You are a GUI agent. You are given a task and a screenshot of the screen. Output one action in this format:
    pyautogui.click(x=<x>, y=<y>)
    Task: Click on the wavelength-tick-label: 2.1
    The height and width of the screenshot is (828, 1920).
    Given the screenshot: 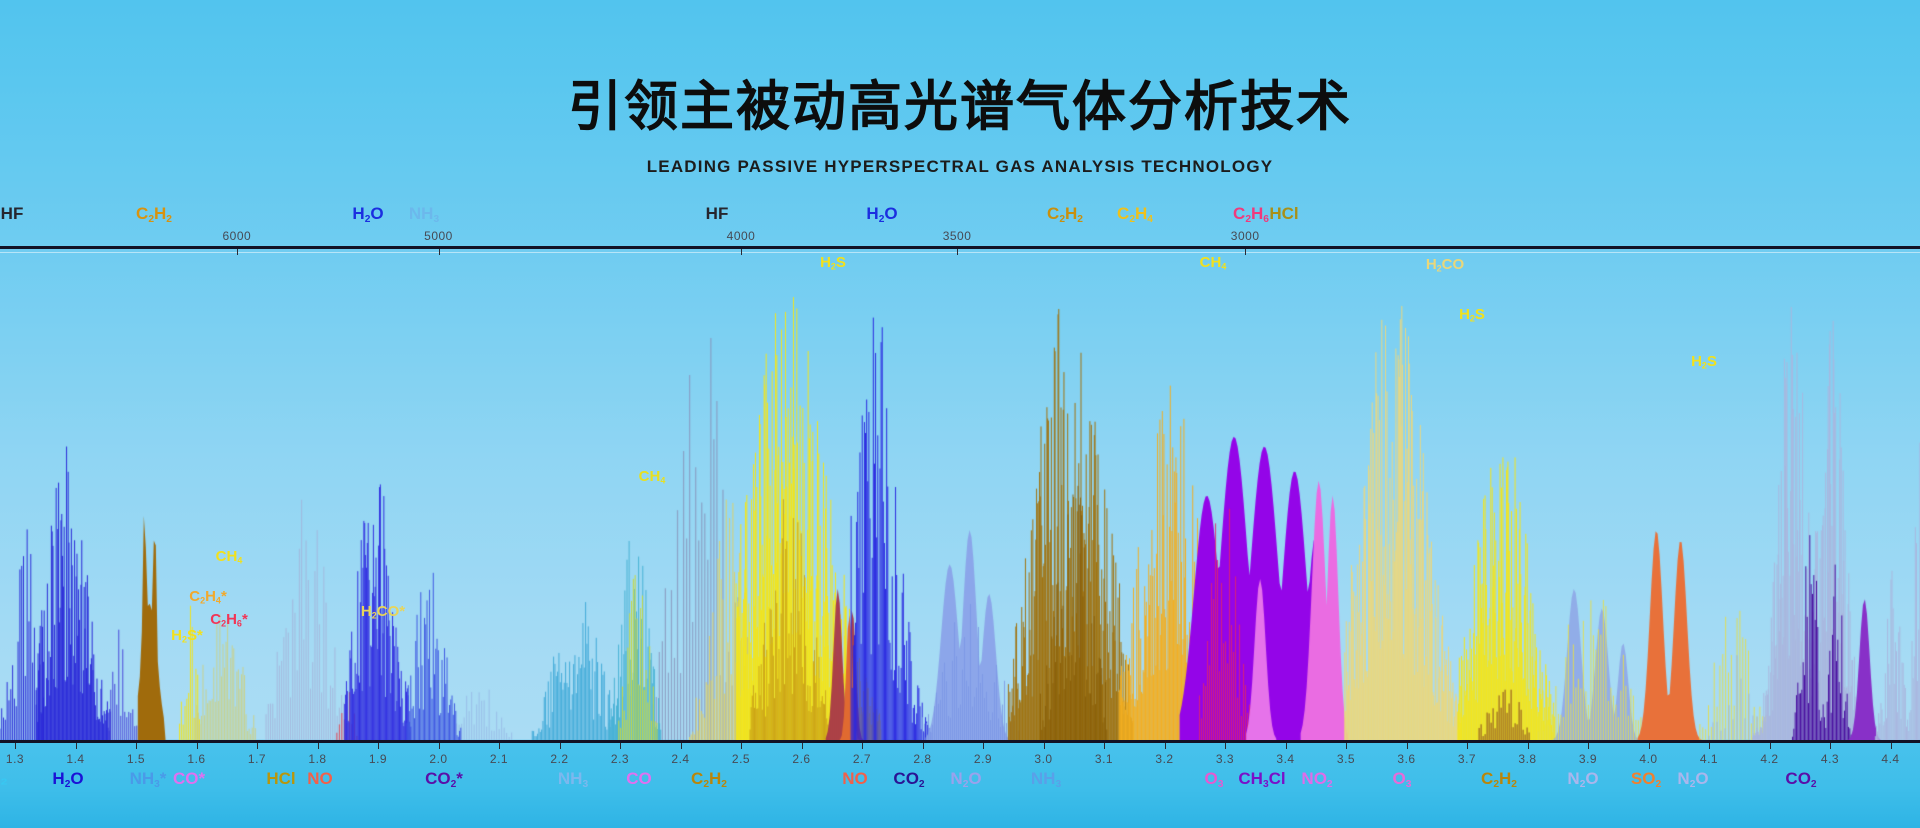 What is the action you would take?
    pyautogui.click(x=499, y=759)
    